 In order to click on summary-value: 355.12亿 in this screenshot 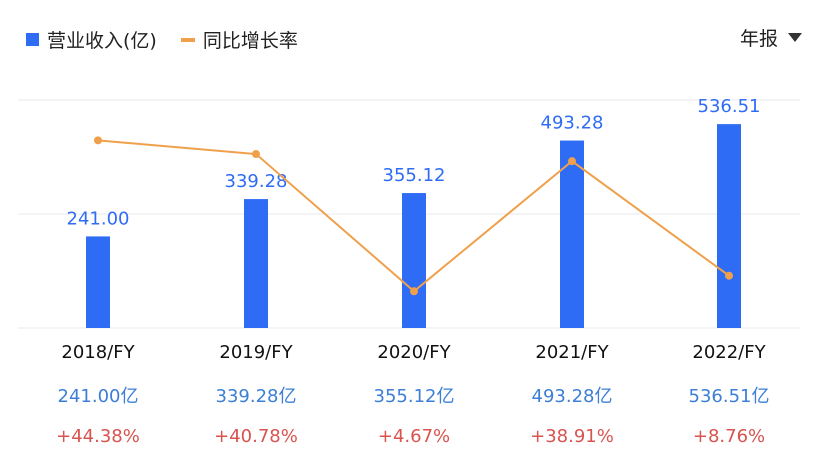, I will do `click(414, 396)`.